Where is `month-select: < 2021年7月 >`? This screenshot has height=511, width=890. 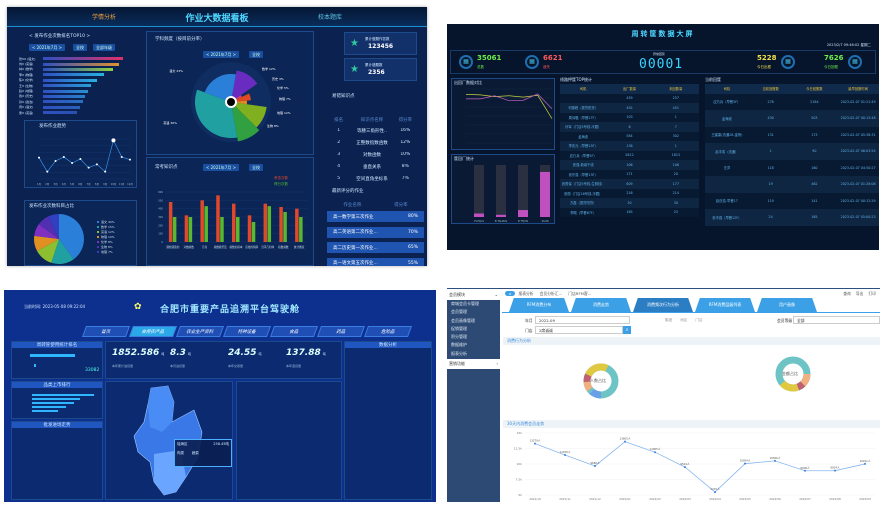
month-select: < 2021年7月 > is located at coordinates (47, 47).